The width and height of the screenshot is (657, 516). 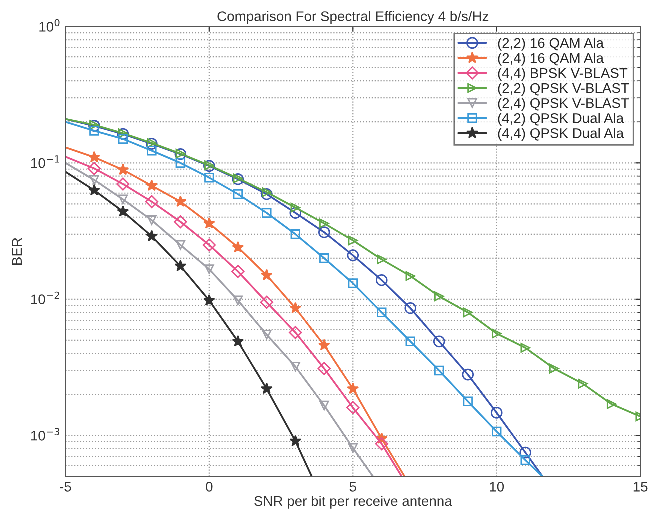 I want to click on x-tick-label: 0, so click(x=209, y=487).